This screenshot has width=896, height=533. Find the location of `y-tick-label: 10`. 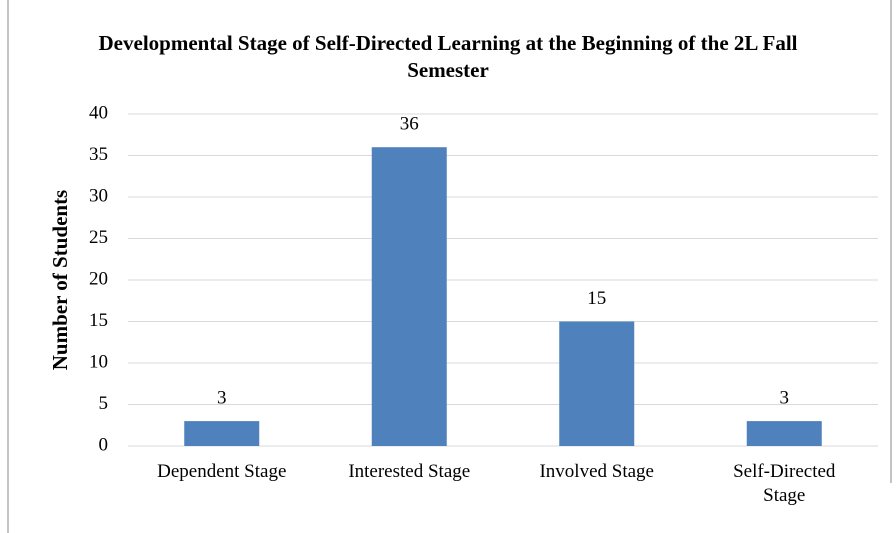

y-tick-label: 10 is located at coordinates (98, 361).